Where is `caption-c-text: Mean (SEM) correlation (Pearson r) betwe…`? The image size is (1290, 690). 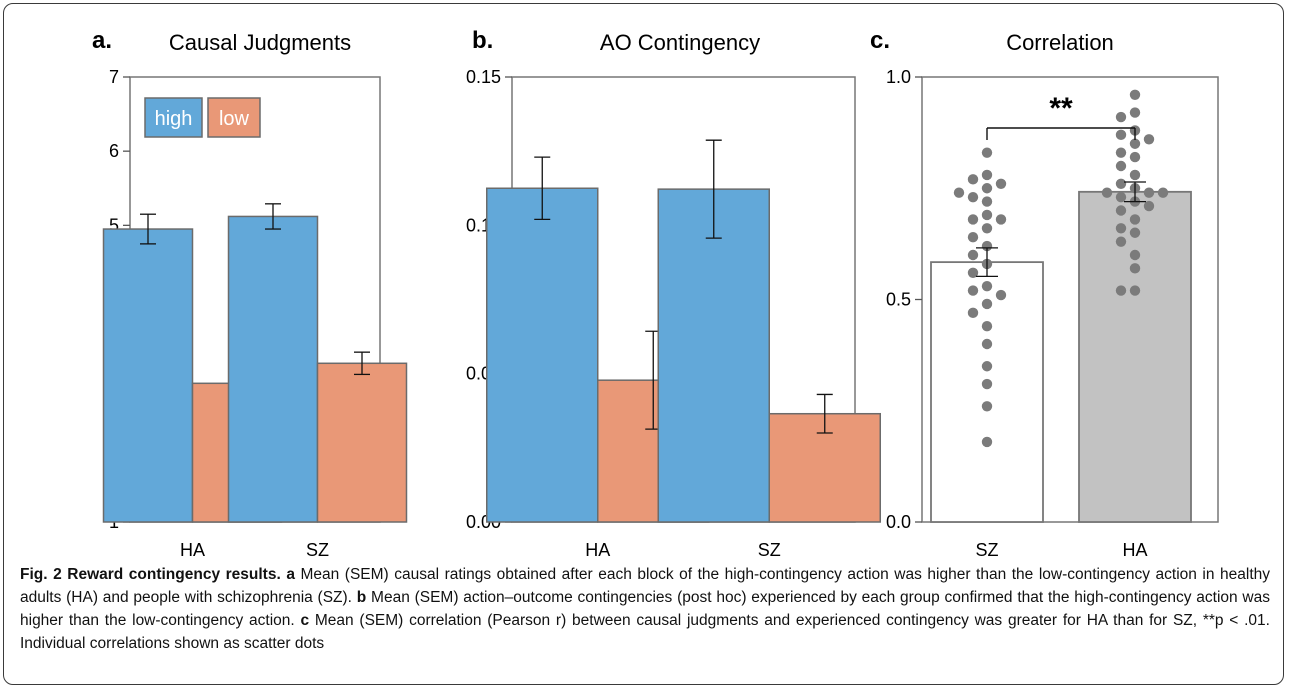
caption-c-text: Mean (SEM) correlation (Pearson r) betwe… is located at coordinates (645, 632).